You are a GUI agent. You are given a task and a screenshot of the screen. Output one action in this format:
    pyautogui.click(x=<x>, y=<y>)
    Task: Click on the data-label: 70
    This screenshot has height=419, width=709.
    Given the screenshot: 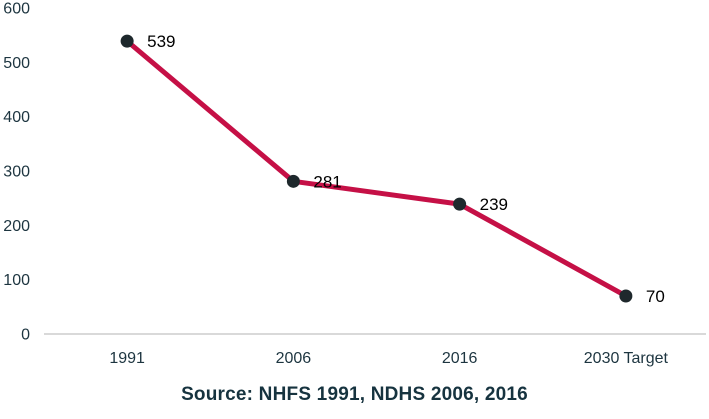 What is the action you would take?
    pyautogui.click(x=655, y=296)
    